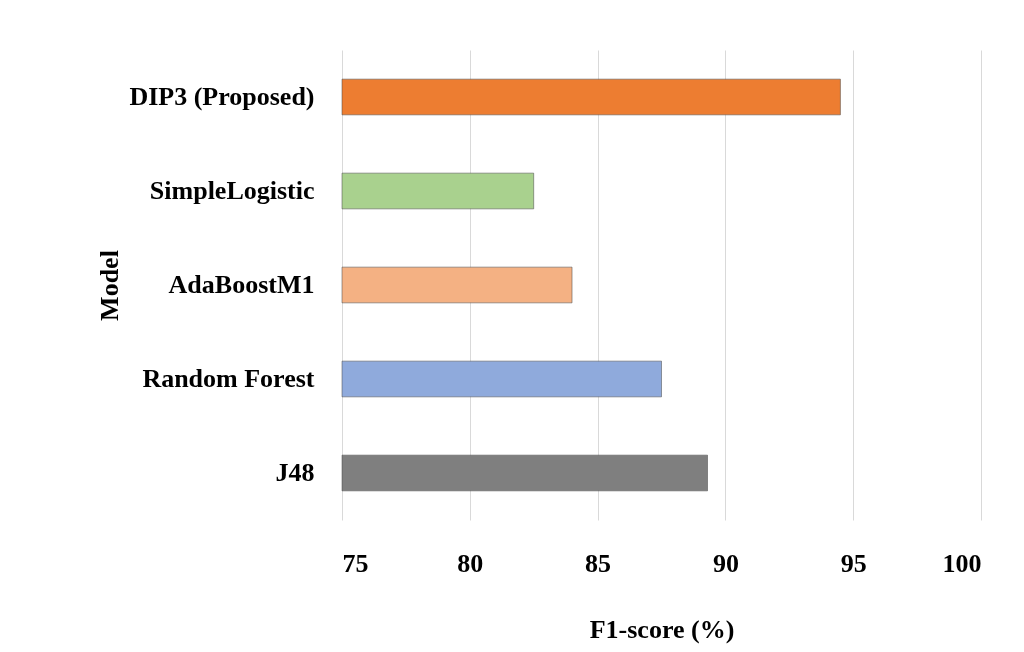 The image size is (1024, 652). Describe the element at coordinates (228, 378) in the screenshot. I see `y-tick-label: Random Forest` at that location.